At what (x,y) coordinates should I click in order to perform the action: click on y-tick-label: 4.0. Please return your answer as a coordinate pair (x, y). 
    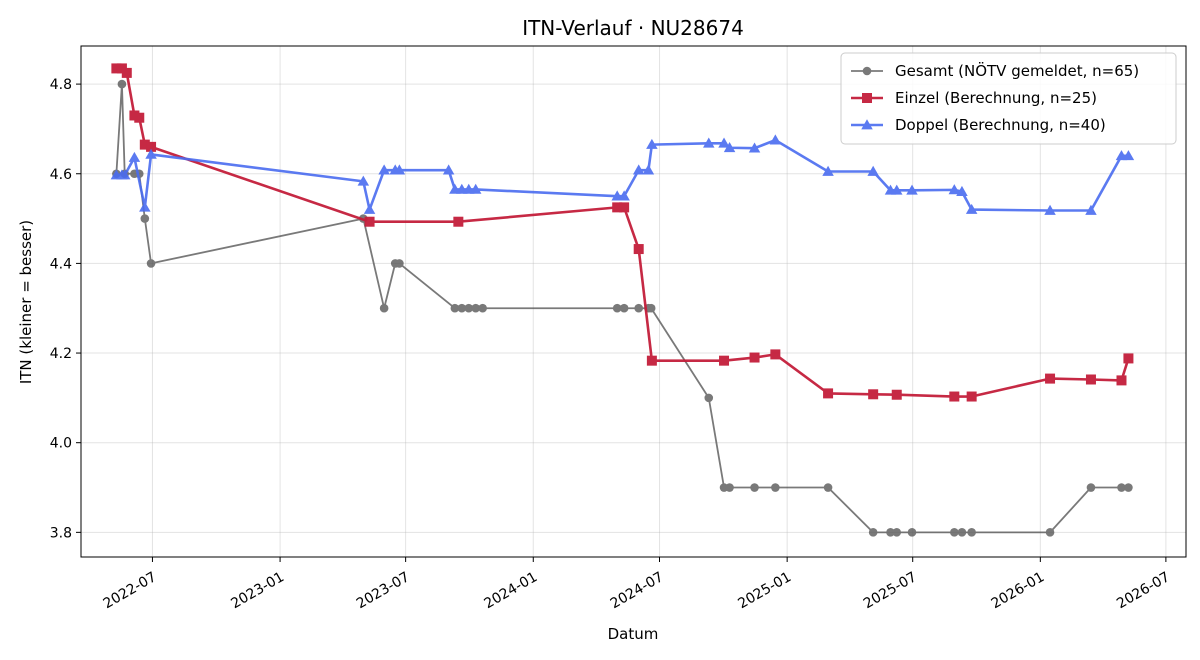
    Looking at the image, I should click on (61, 444).